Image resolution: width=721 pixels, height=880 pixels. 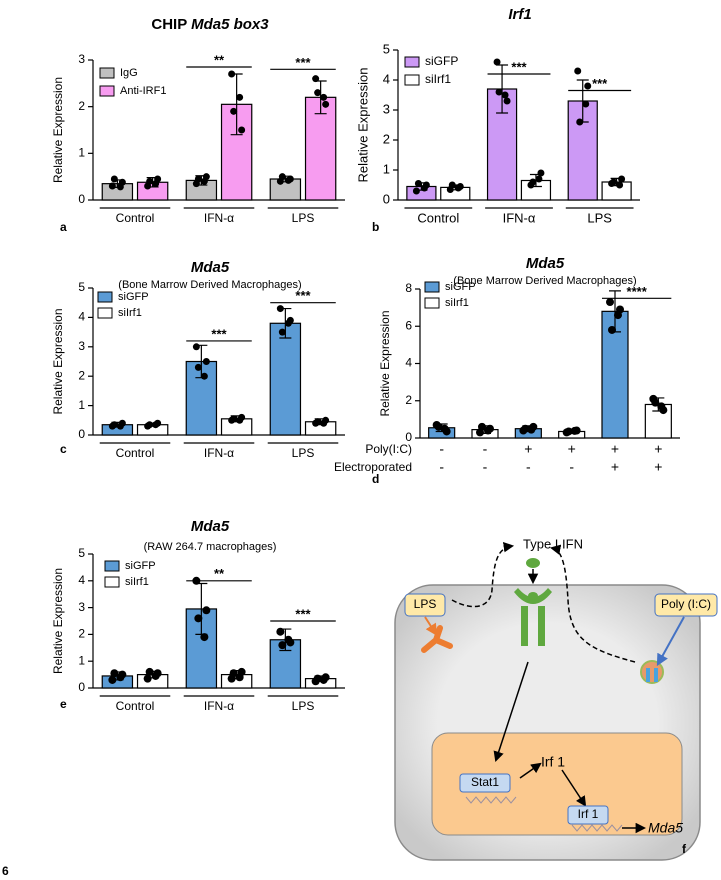 I want to click on chart-title: CHIP Mda5 box3, so click(x=210, y=24).